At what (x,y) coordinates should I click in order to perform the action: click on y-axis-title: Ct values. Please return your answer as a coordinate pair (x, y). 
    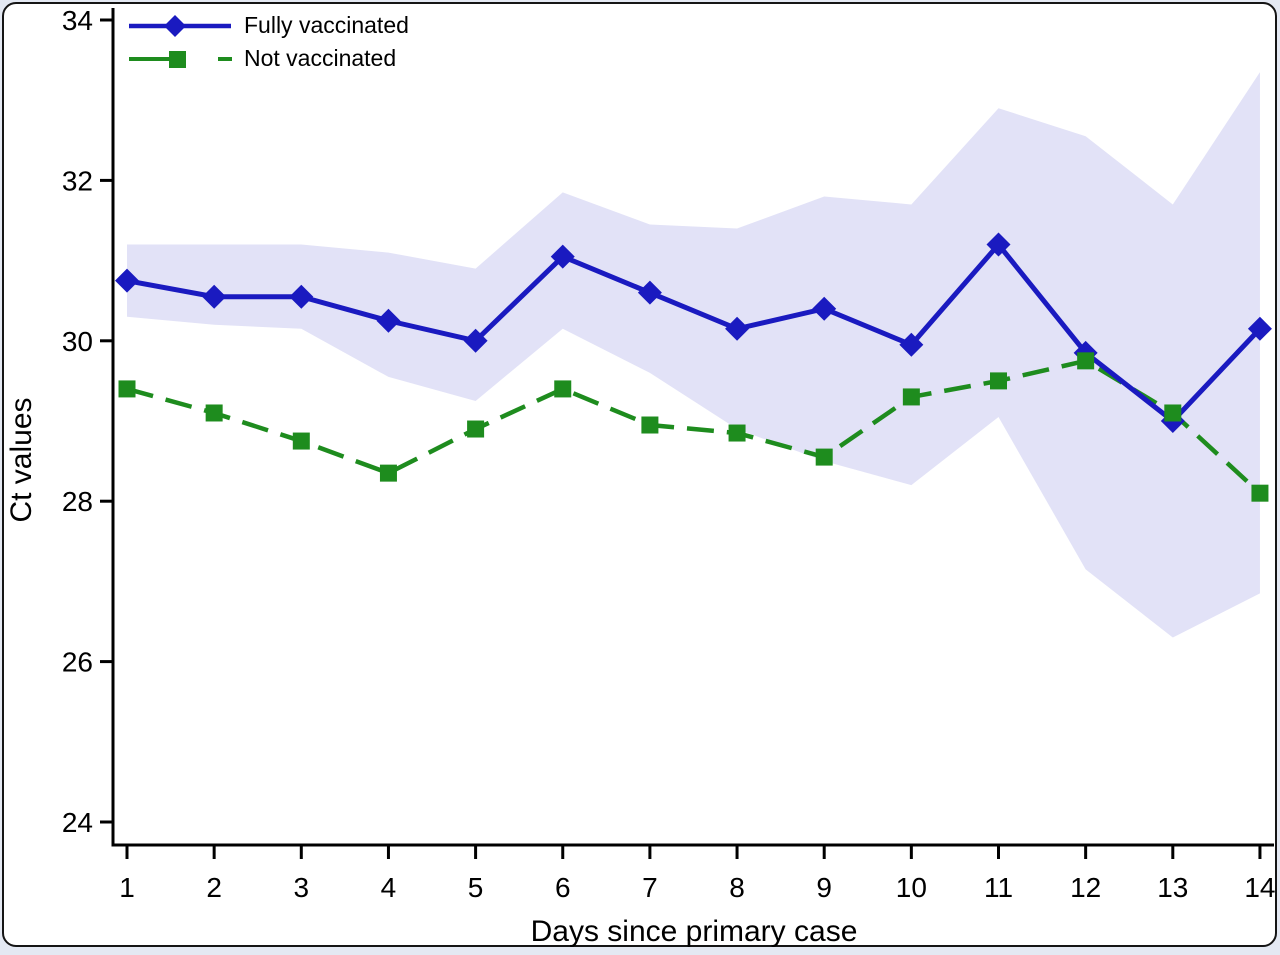
    Looking at the image, I should click on (21, 460).